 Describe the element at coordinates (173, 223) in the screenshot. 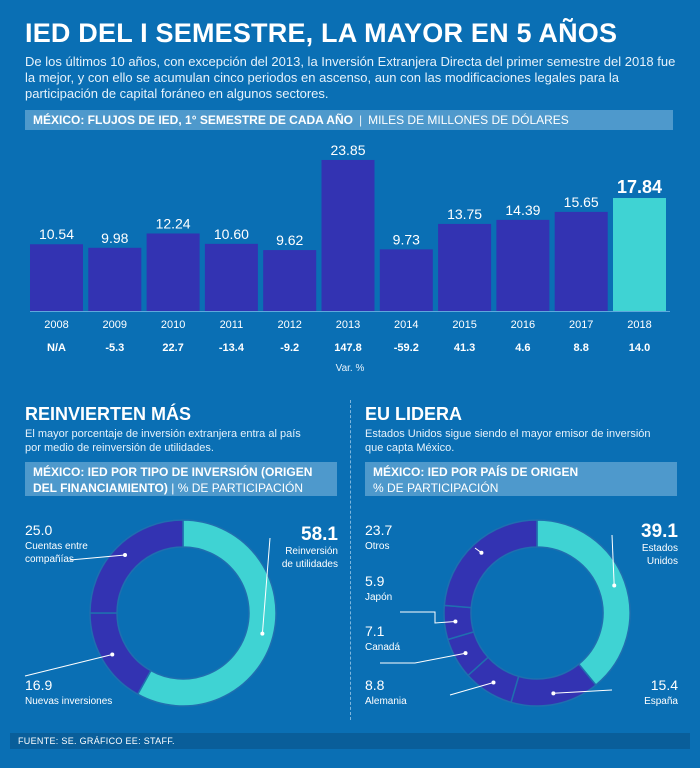

I see `bar-value-label: 12.24` at that location.